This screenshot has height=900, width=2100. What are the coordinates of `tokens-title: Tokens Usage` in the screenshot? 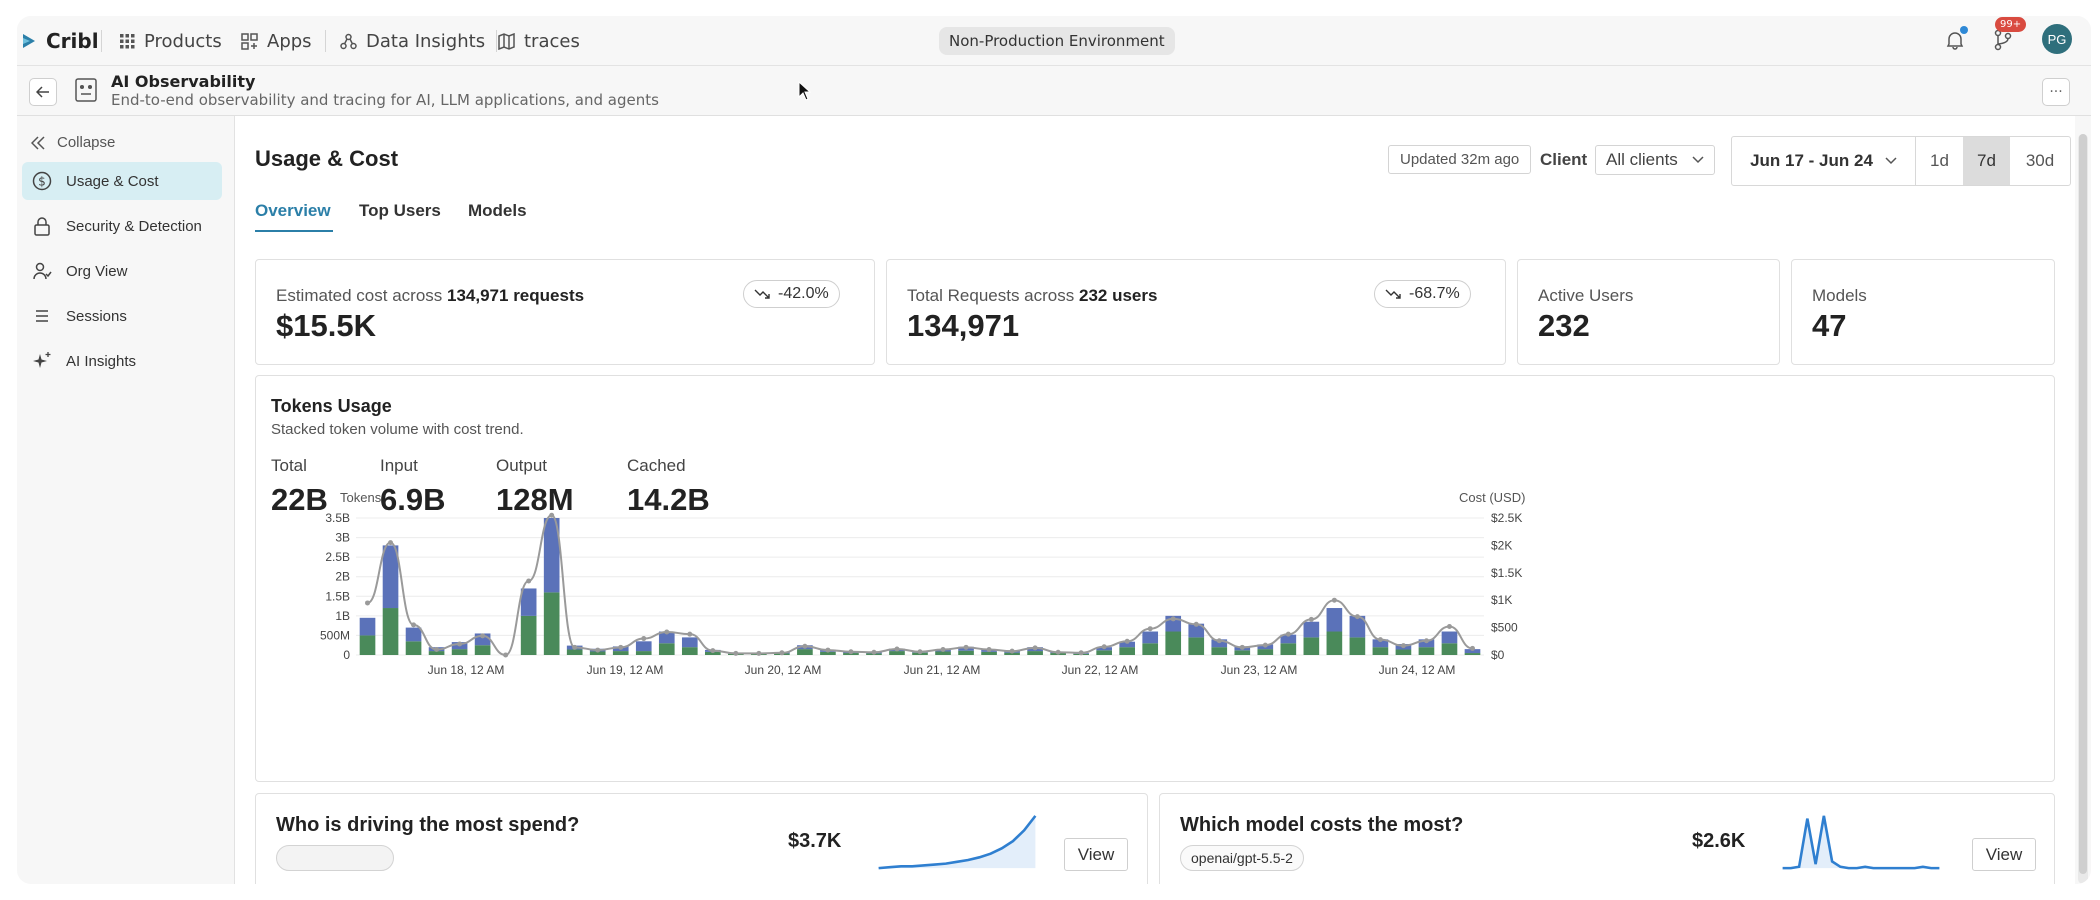 It's located at (331, 406).